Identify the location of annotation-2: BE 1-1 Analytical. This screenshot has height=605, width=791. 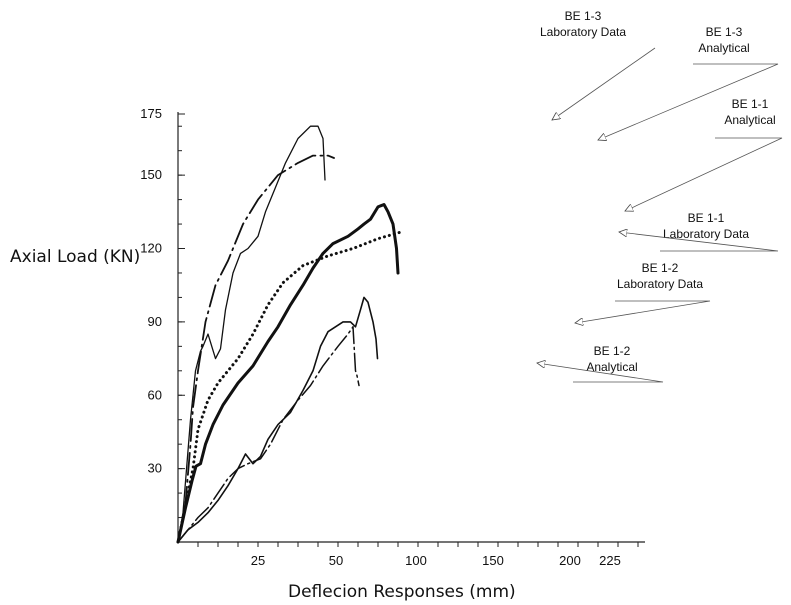
(704, 154).